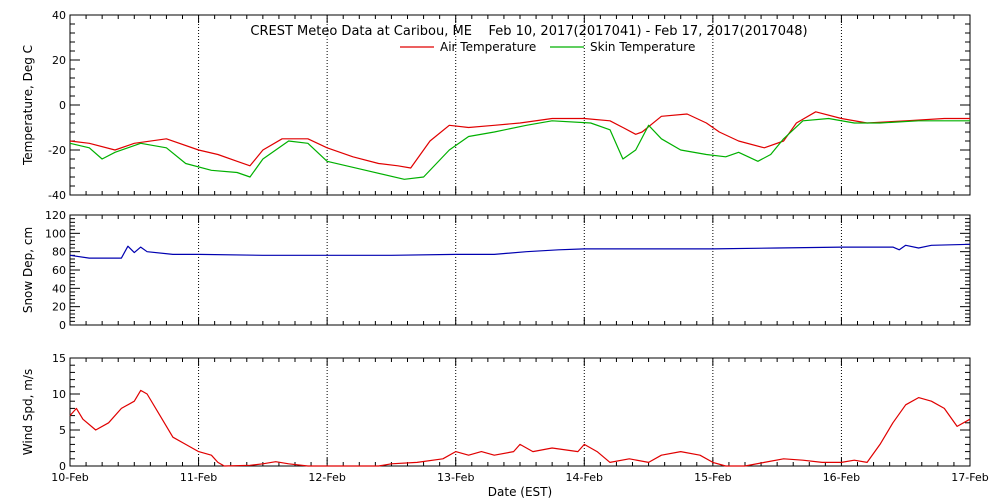 The width and height of the screenshot is (1000, 500). I want to click on x-tick-label: 13-Feb, so click(455, 477).